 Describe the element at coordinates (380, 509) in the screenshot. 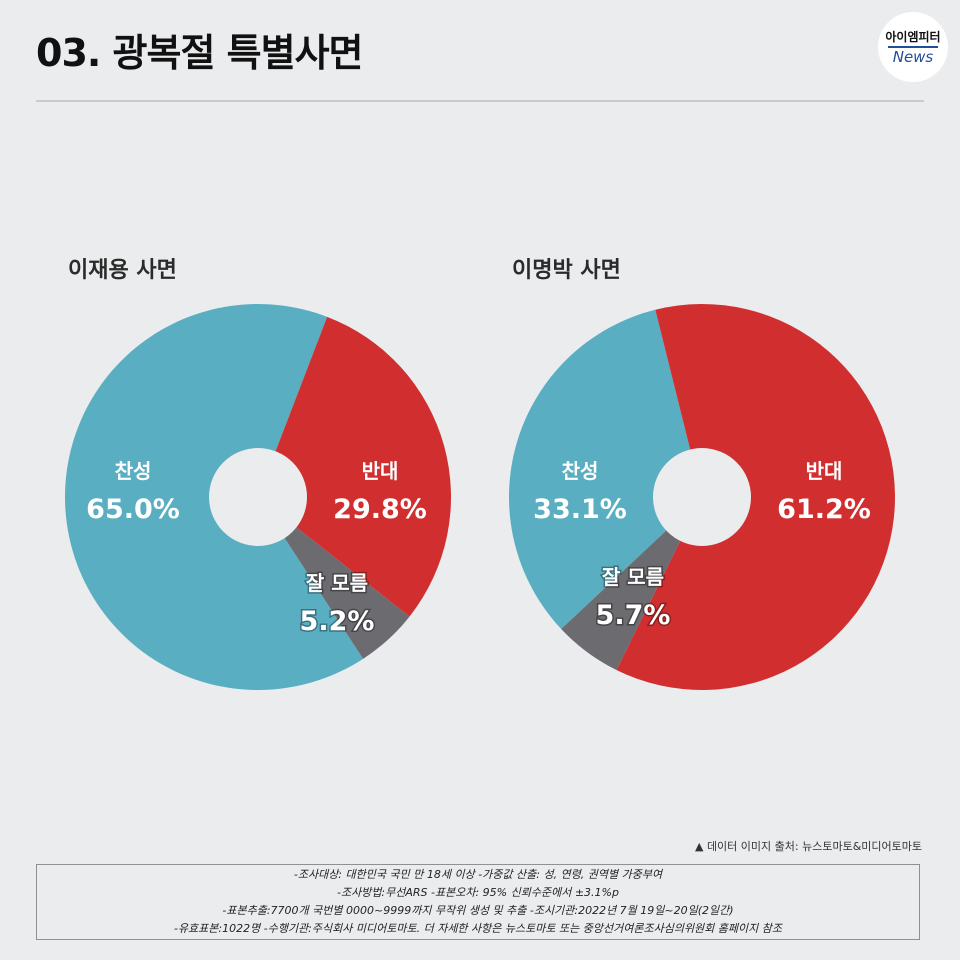

I see `slice-value-oppose: 29.8%` at that location.